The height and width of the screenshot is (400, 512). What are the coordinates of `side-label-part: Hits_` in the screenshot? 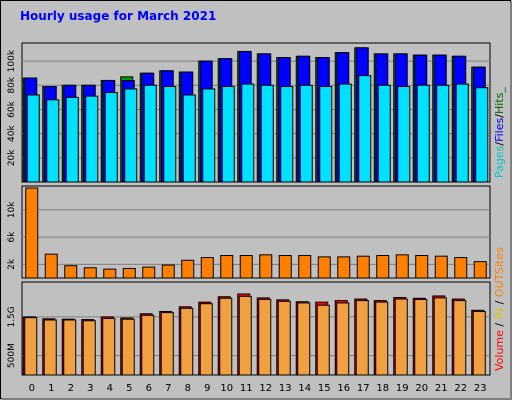 It's located at (499, 100).